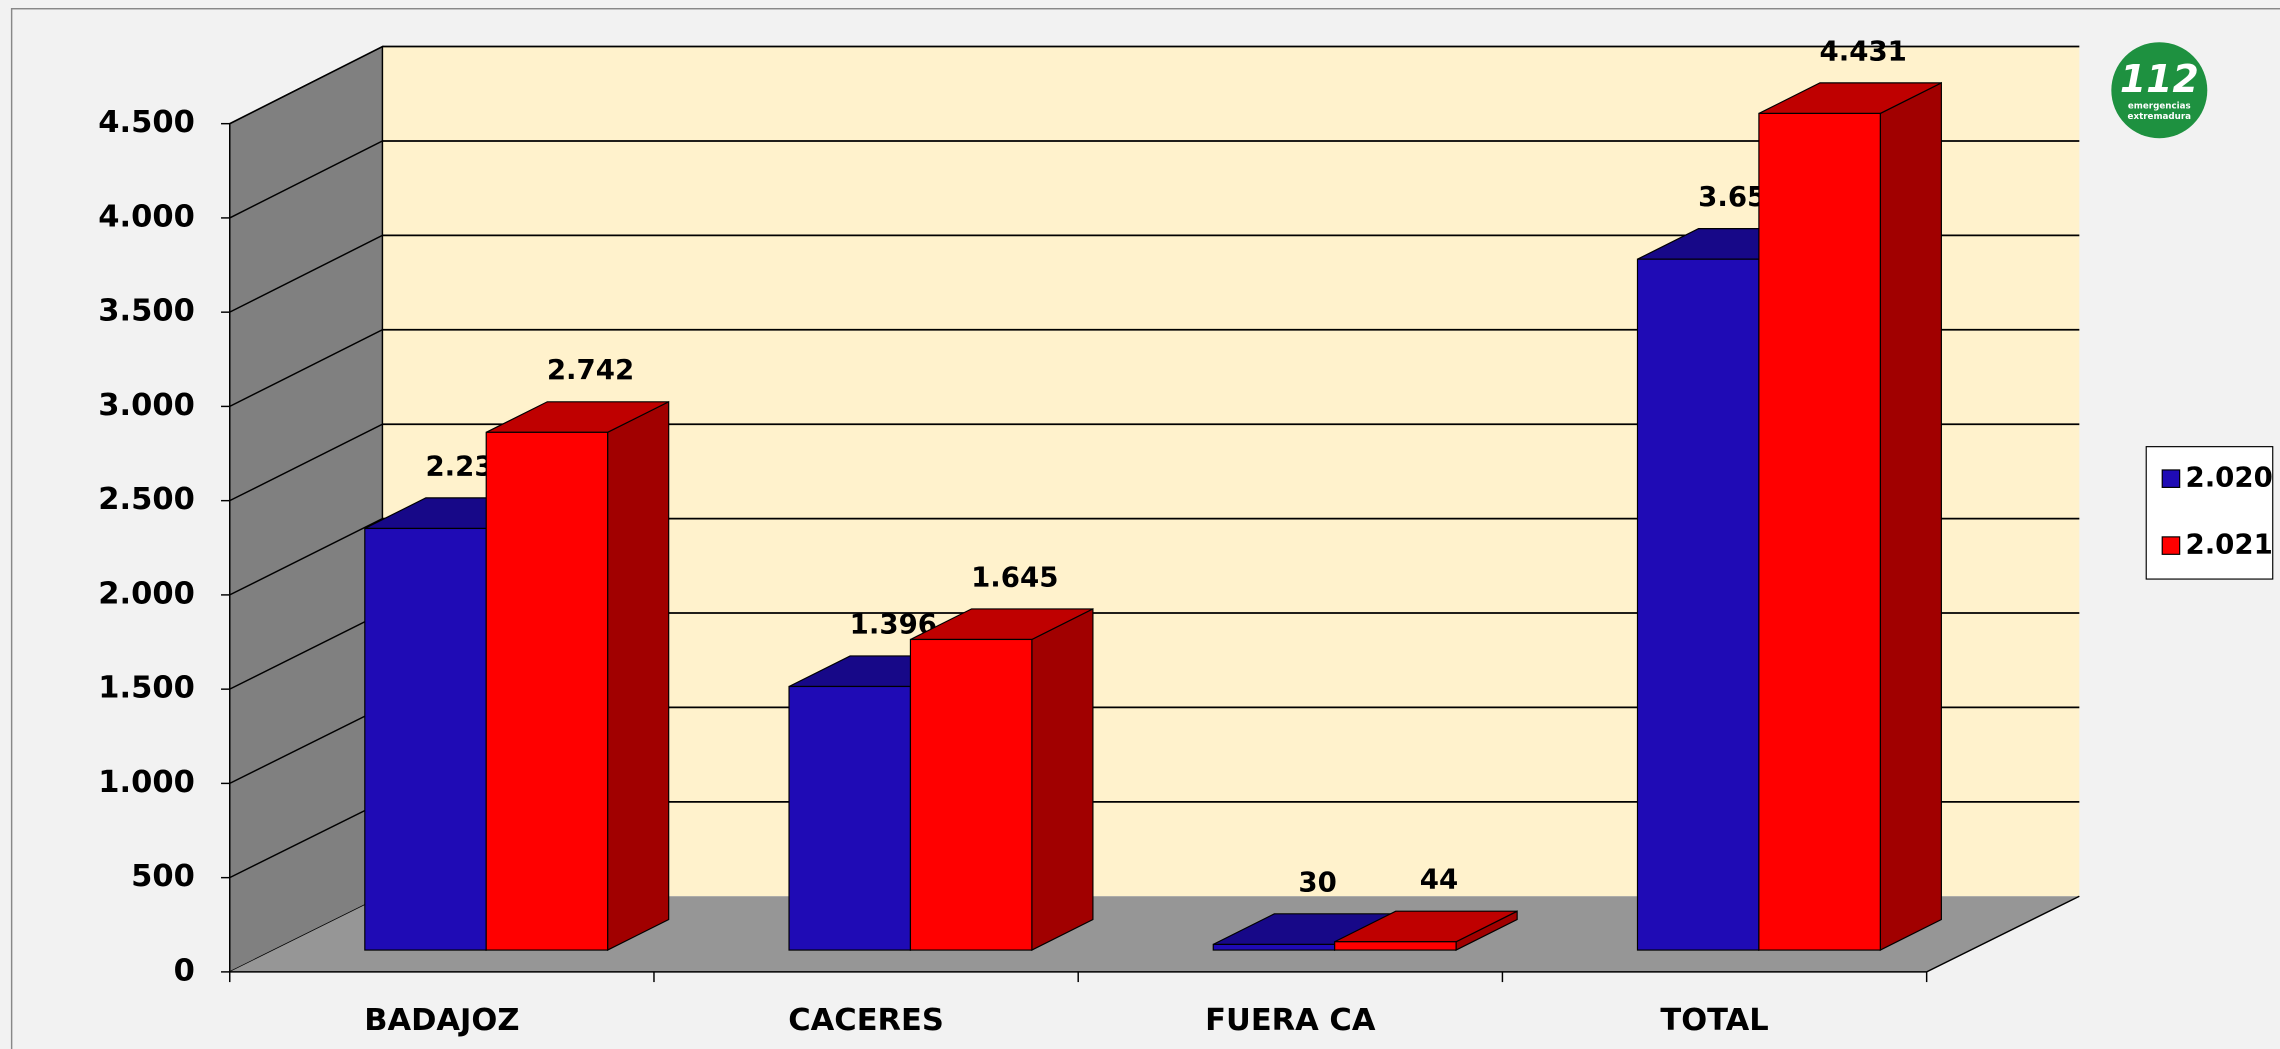 This screenshot has width=2280, height=1049. I want to click on logo-number: 112, so click(2159, 79).